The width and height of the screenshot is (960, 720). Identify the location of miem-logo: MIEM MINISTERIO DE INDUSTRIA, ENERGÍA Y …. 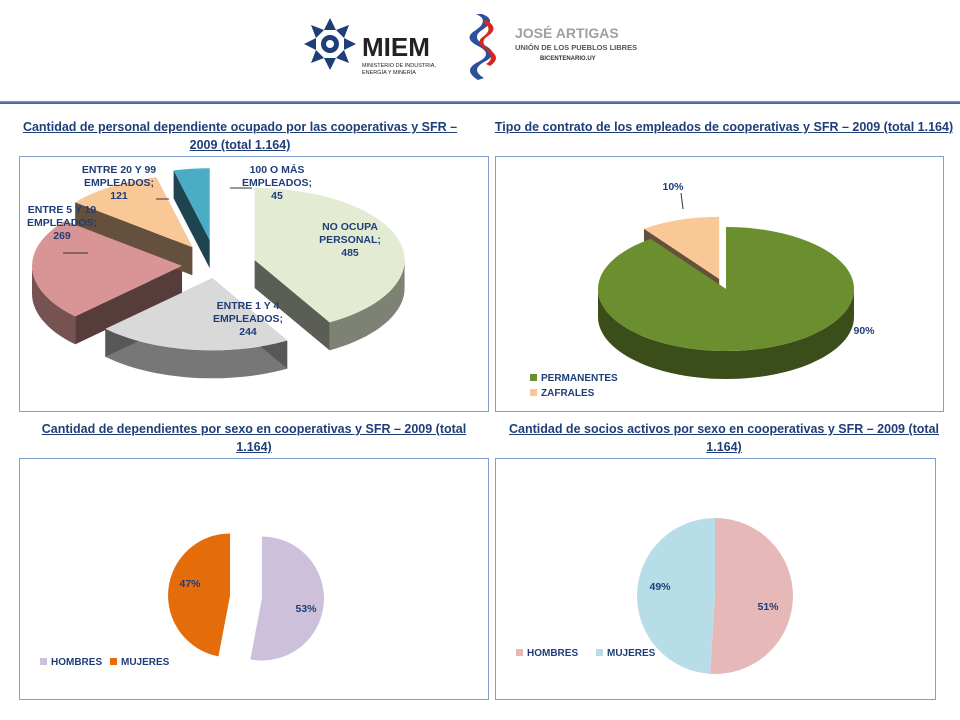
(370, 47).